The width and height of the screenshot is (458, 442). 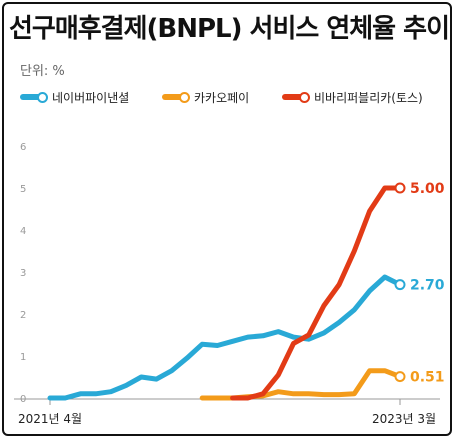 I want to click on x-label-start: 2021년 4월, so click(x=50, y=419).